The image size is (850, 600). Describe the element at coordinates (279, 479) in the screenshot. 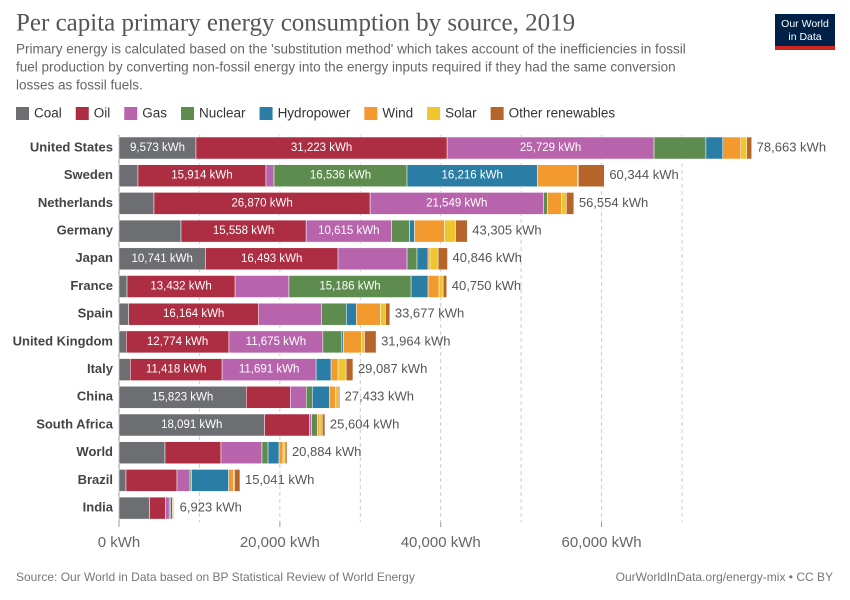

I see `total-label: 15,041 kWh` at that location.